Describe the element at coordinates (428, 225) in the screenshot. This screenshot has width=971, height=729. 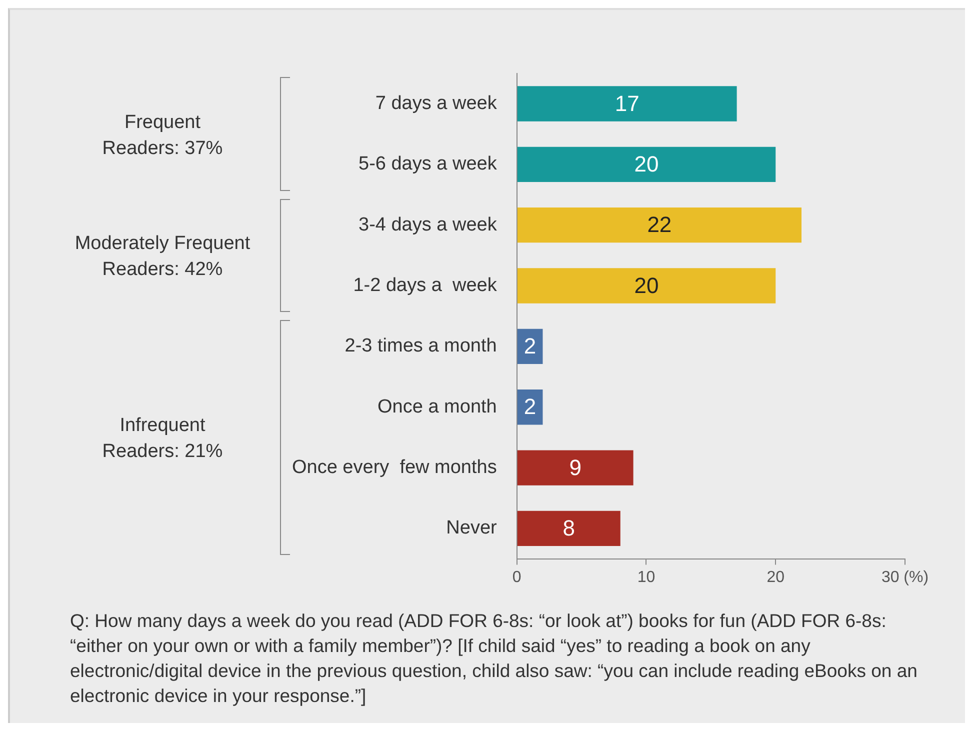
I see `y-tick-label: 3-4 days a week` at that location.